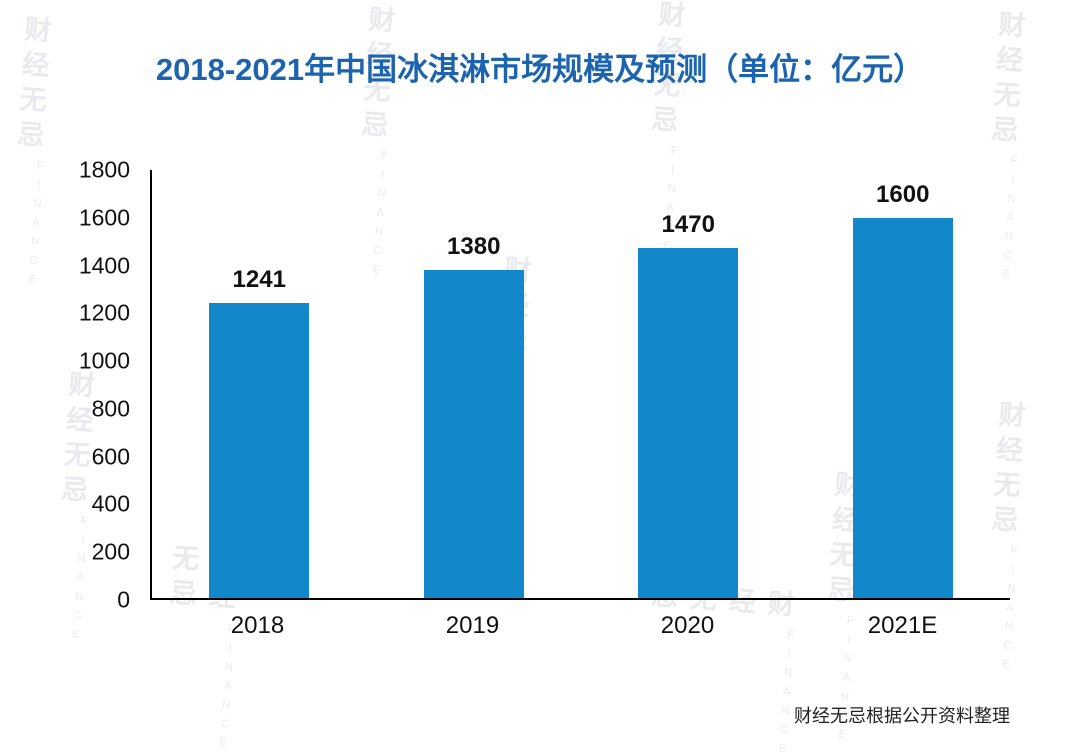 Image resolution: width=1080 pixels, height=754 pixels. What do you see at coordinates (70, 385) in the screenshot?
I see `y-axis: 0 200 400 600 800 1000 1200 1400 1600 1800` at bounding box center [70, 385].